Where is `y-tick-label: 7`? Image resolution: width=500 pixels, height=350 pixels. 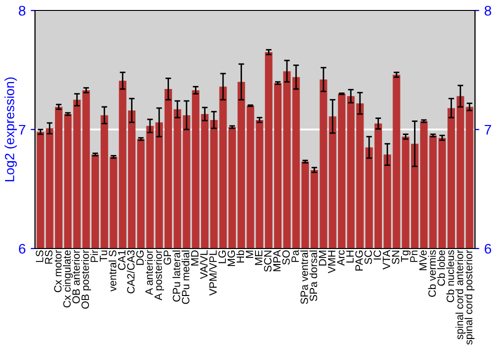
y-tick-label: 7 is located at coordinates (22, 129).